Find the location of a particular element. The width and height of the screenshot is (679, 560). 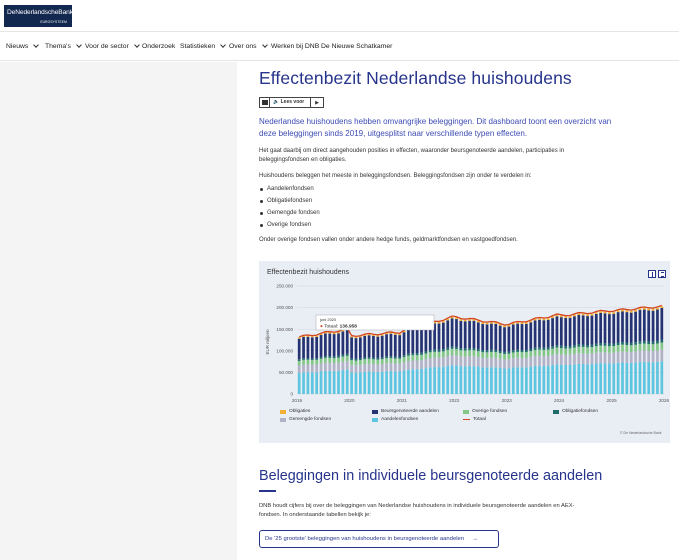

legend-item: Obligaties is located at coordinates (295, 411).